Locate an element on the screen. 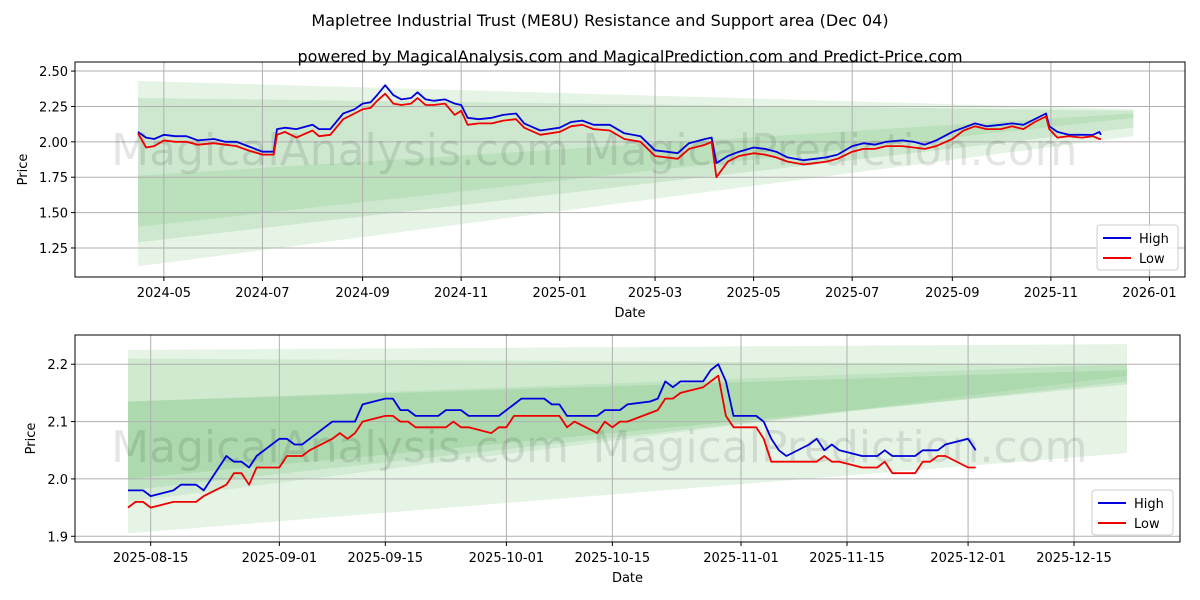  series-line-high is located at coordinates (619, 124).